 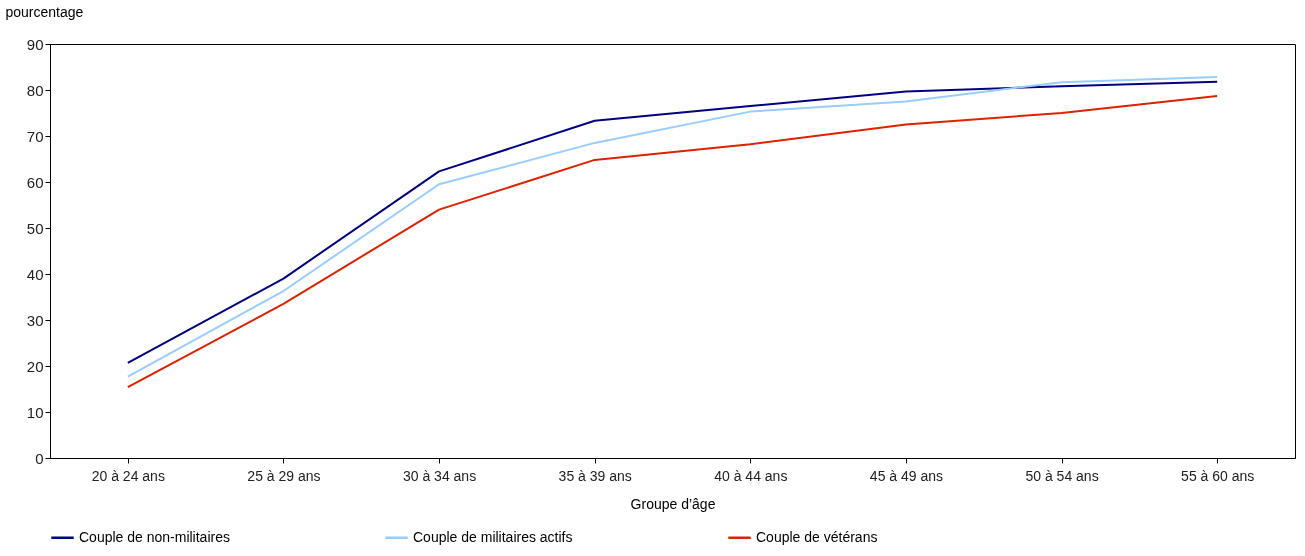 What do you see at coordinates (39, 458) in the screenshot?
I see `y-tick-label: 0` at bounding box center [39, 458].